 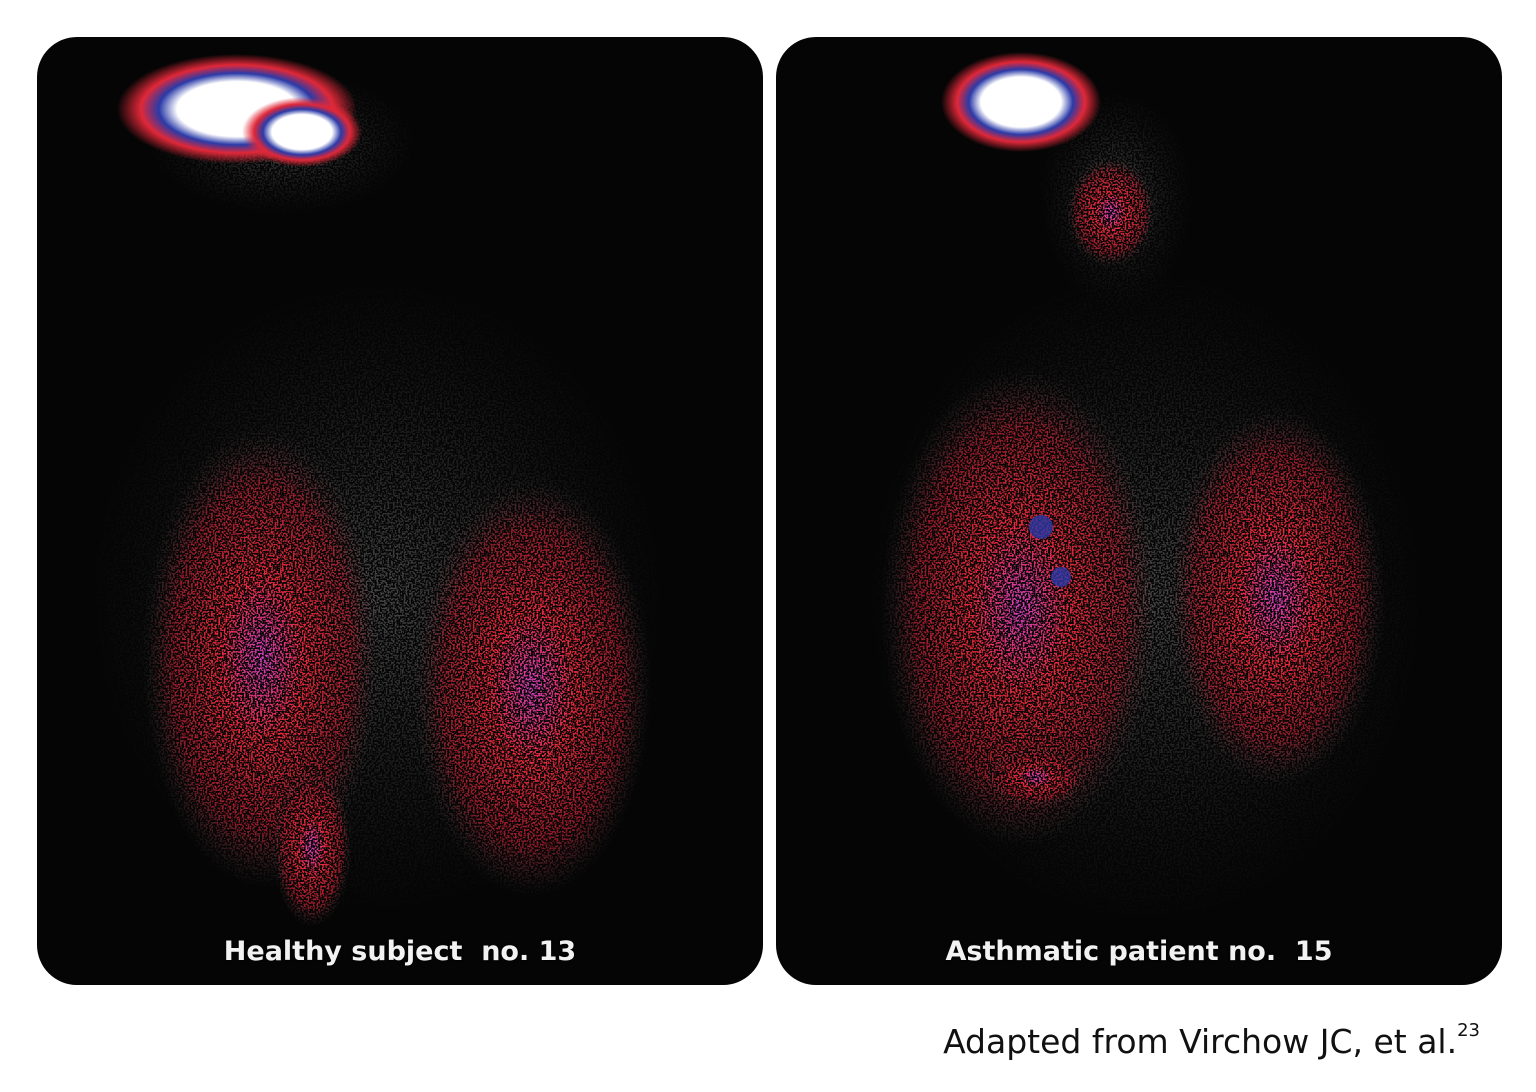 I want to click on panel-label: Asthmatic patient no. 15, so click(x=1139, y=951).